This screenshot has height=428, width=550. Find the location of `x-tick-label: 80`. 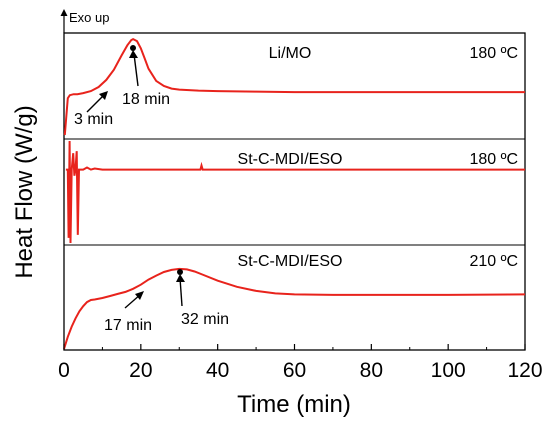

x-tick-label: 80 is located at coordinates (371, 370).